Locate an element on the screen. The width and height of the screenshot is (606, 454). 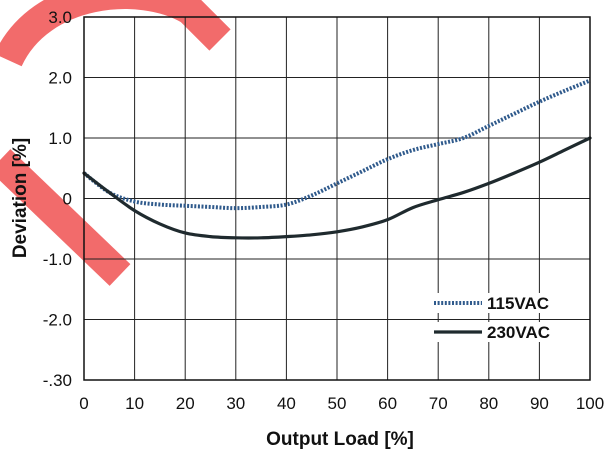
x-tick-labels: 0 10 20 30 40 50 60 70 80 90 100 is located at coordinates (341, 403).